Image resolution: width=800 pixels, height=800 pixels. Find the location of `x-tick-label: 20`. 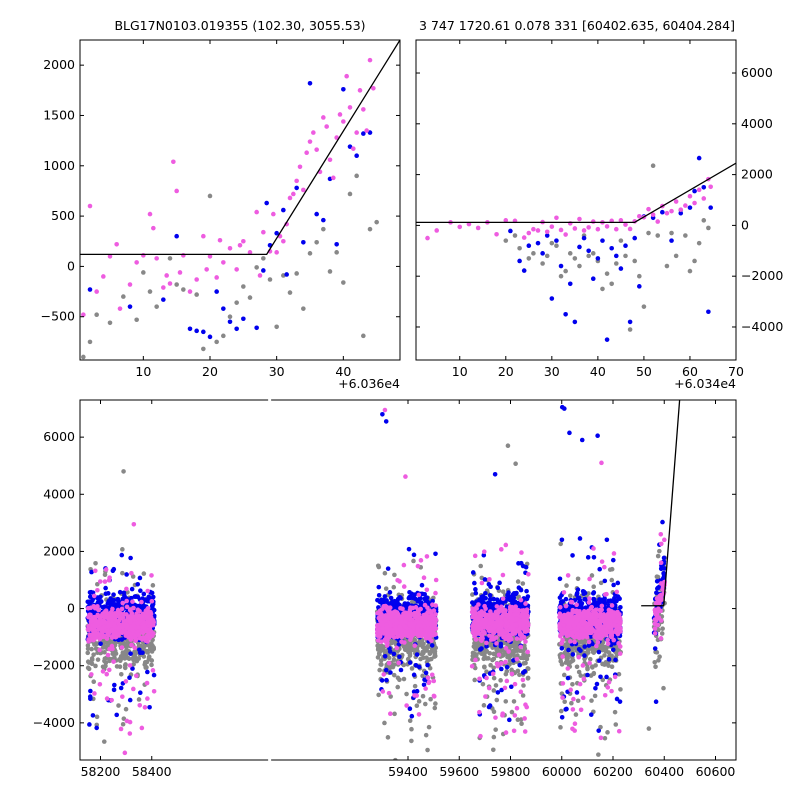

x-tick-label: 20 is located at coordinates (506, 371).